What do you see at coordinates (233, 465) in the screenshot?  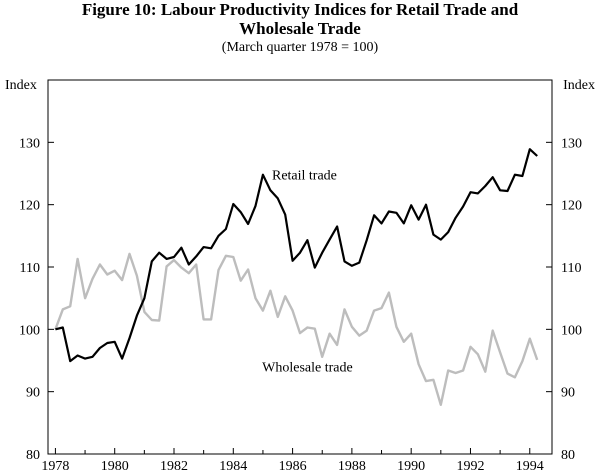 I see `x-tick-label: 1984` at bounding box center [233, 465].